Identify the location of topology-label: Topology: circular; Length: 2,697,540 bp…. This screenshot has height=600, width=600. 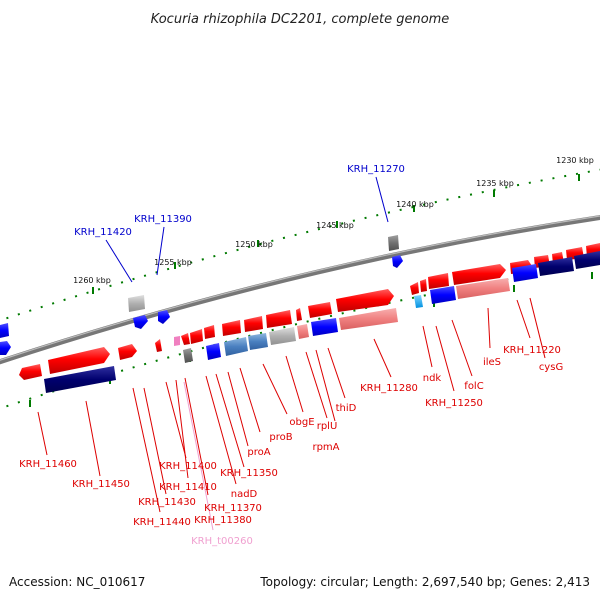
(424, 582).